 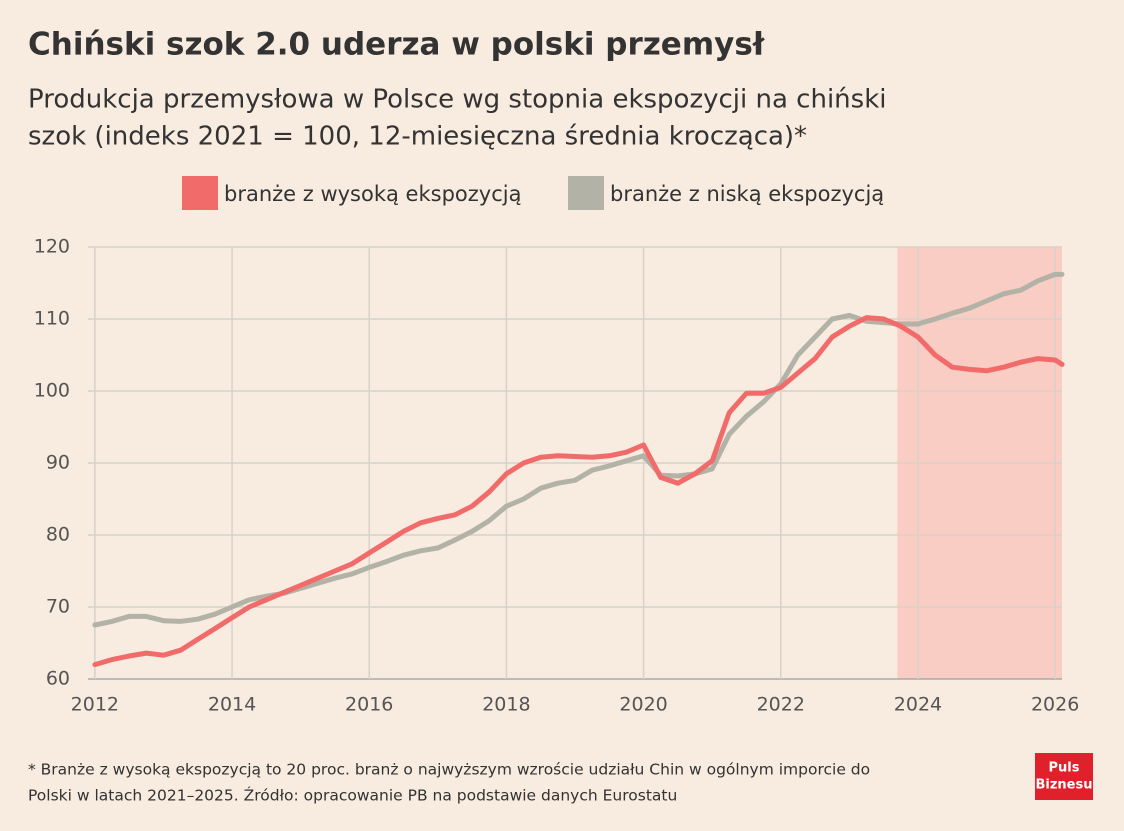 What do you see at coordinates (643, 705) in the screenshot?
I see `x-tick-label: 2020` at bounding box center [643, 705].